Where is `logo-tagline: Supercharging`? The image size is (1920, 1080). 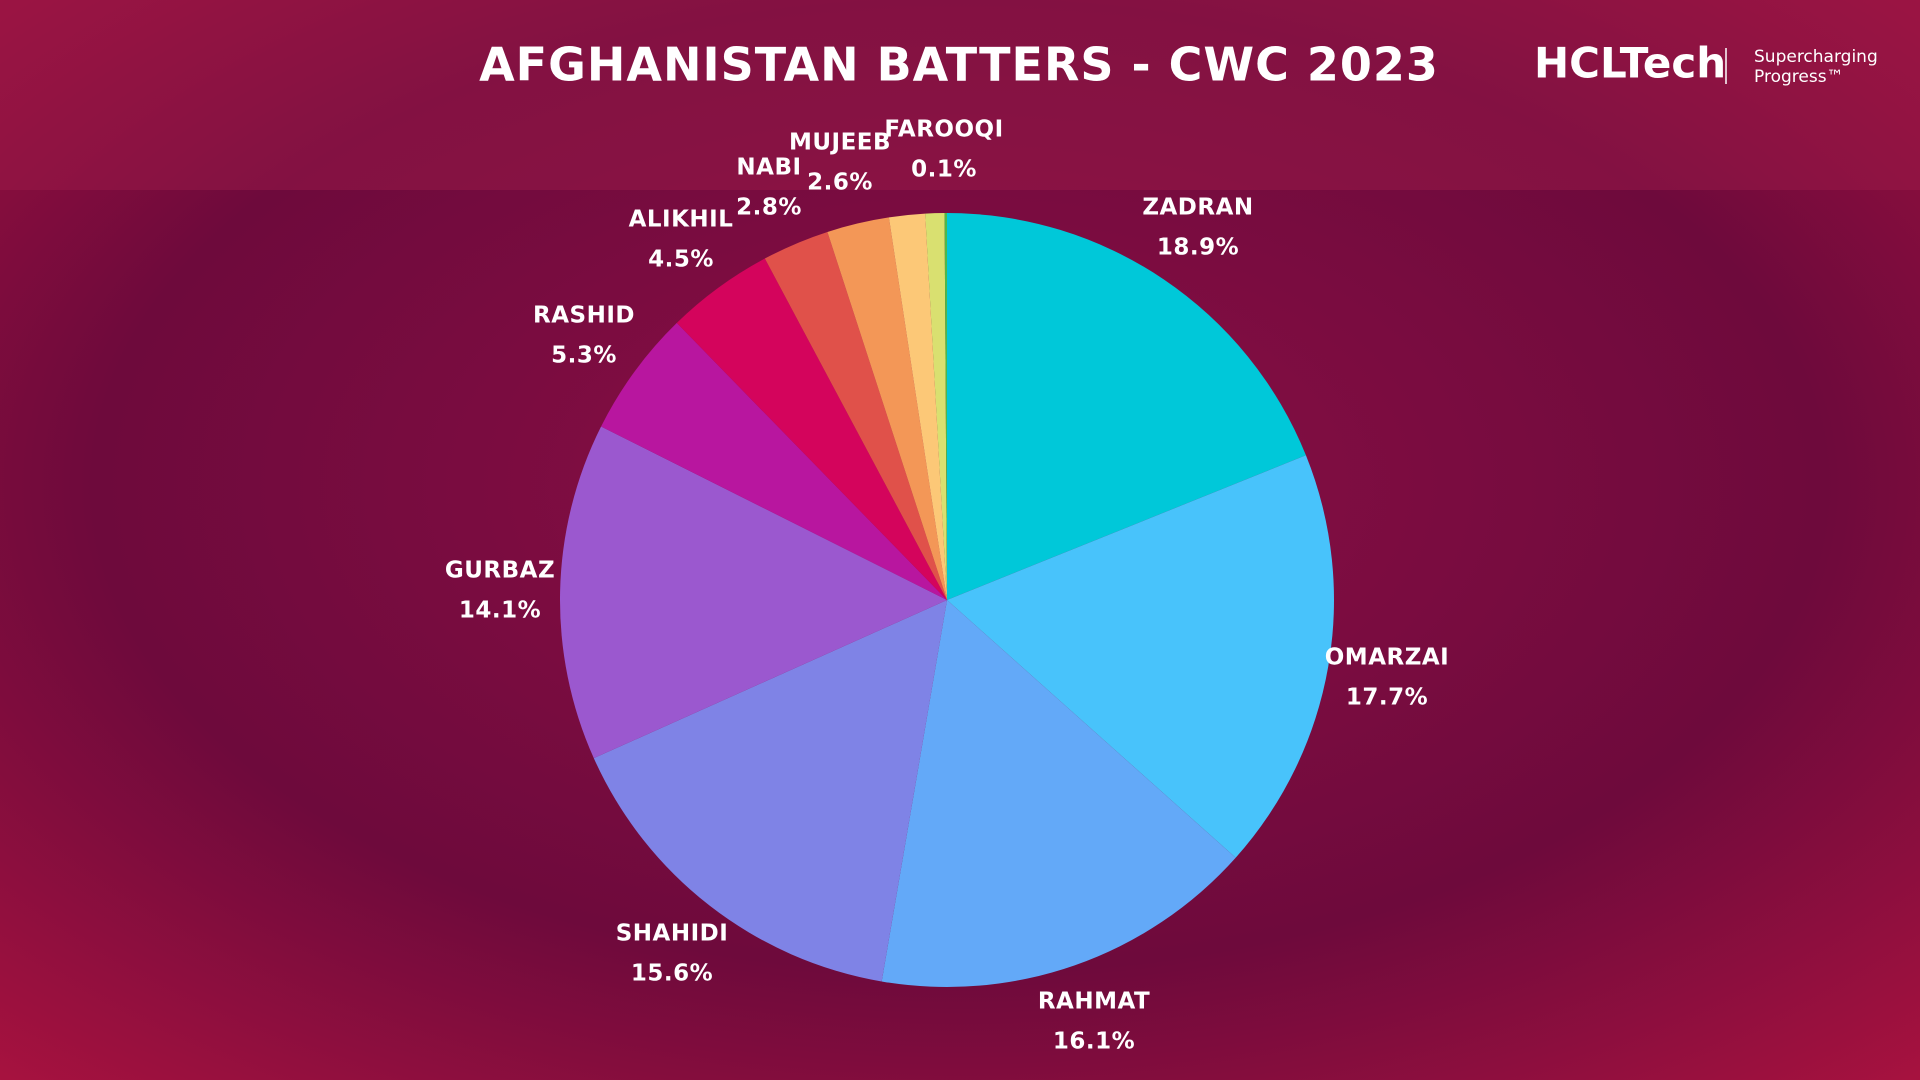
logo-tagline: Supercharging is located at coordinates (1816, 57).